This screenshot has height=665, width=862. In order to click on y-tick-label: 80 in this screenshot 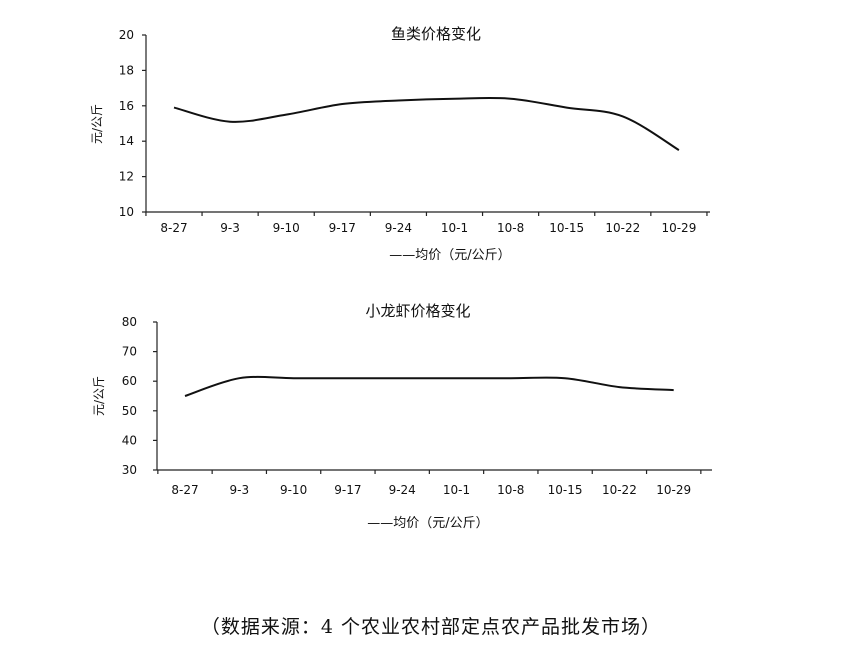, I will do `click(129, 322)`.